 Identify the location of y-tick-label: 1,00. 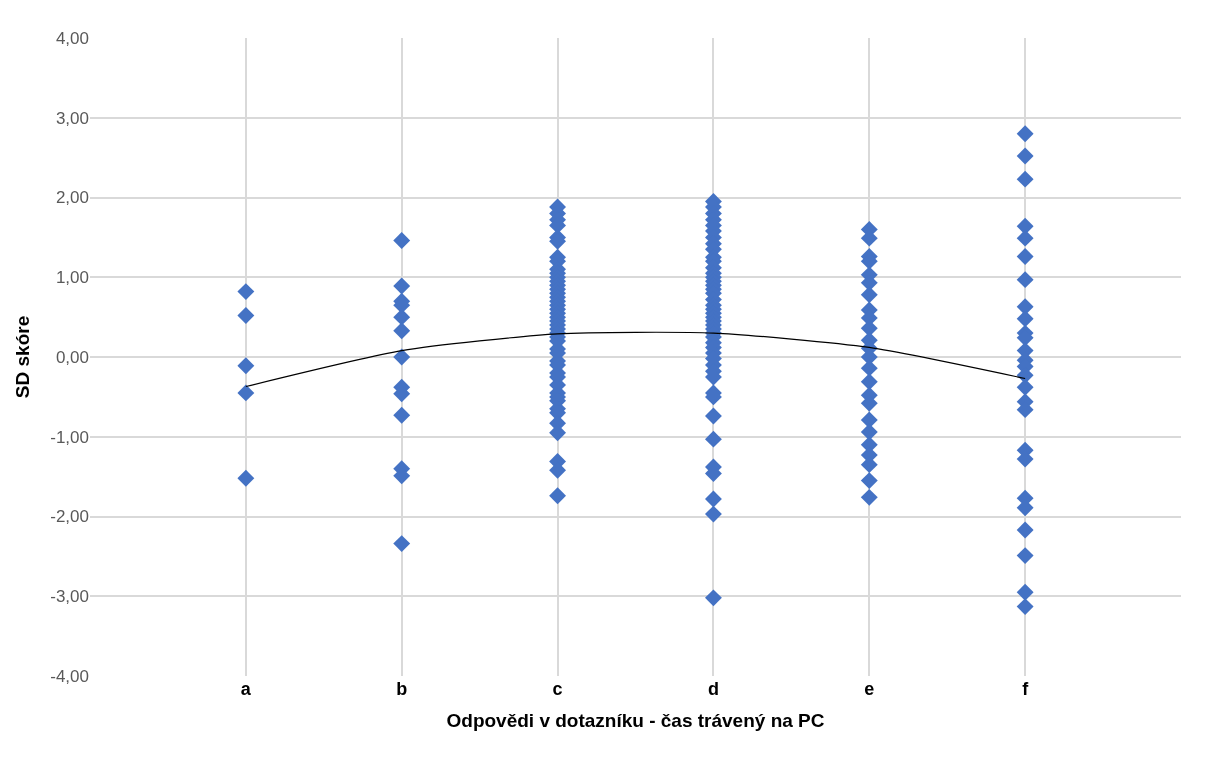
(72, 278).